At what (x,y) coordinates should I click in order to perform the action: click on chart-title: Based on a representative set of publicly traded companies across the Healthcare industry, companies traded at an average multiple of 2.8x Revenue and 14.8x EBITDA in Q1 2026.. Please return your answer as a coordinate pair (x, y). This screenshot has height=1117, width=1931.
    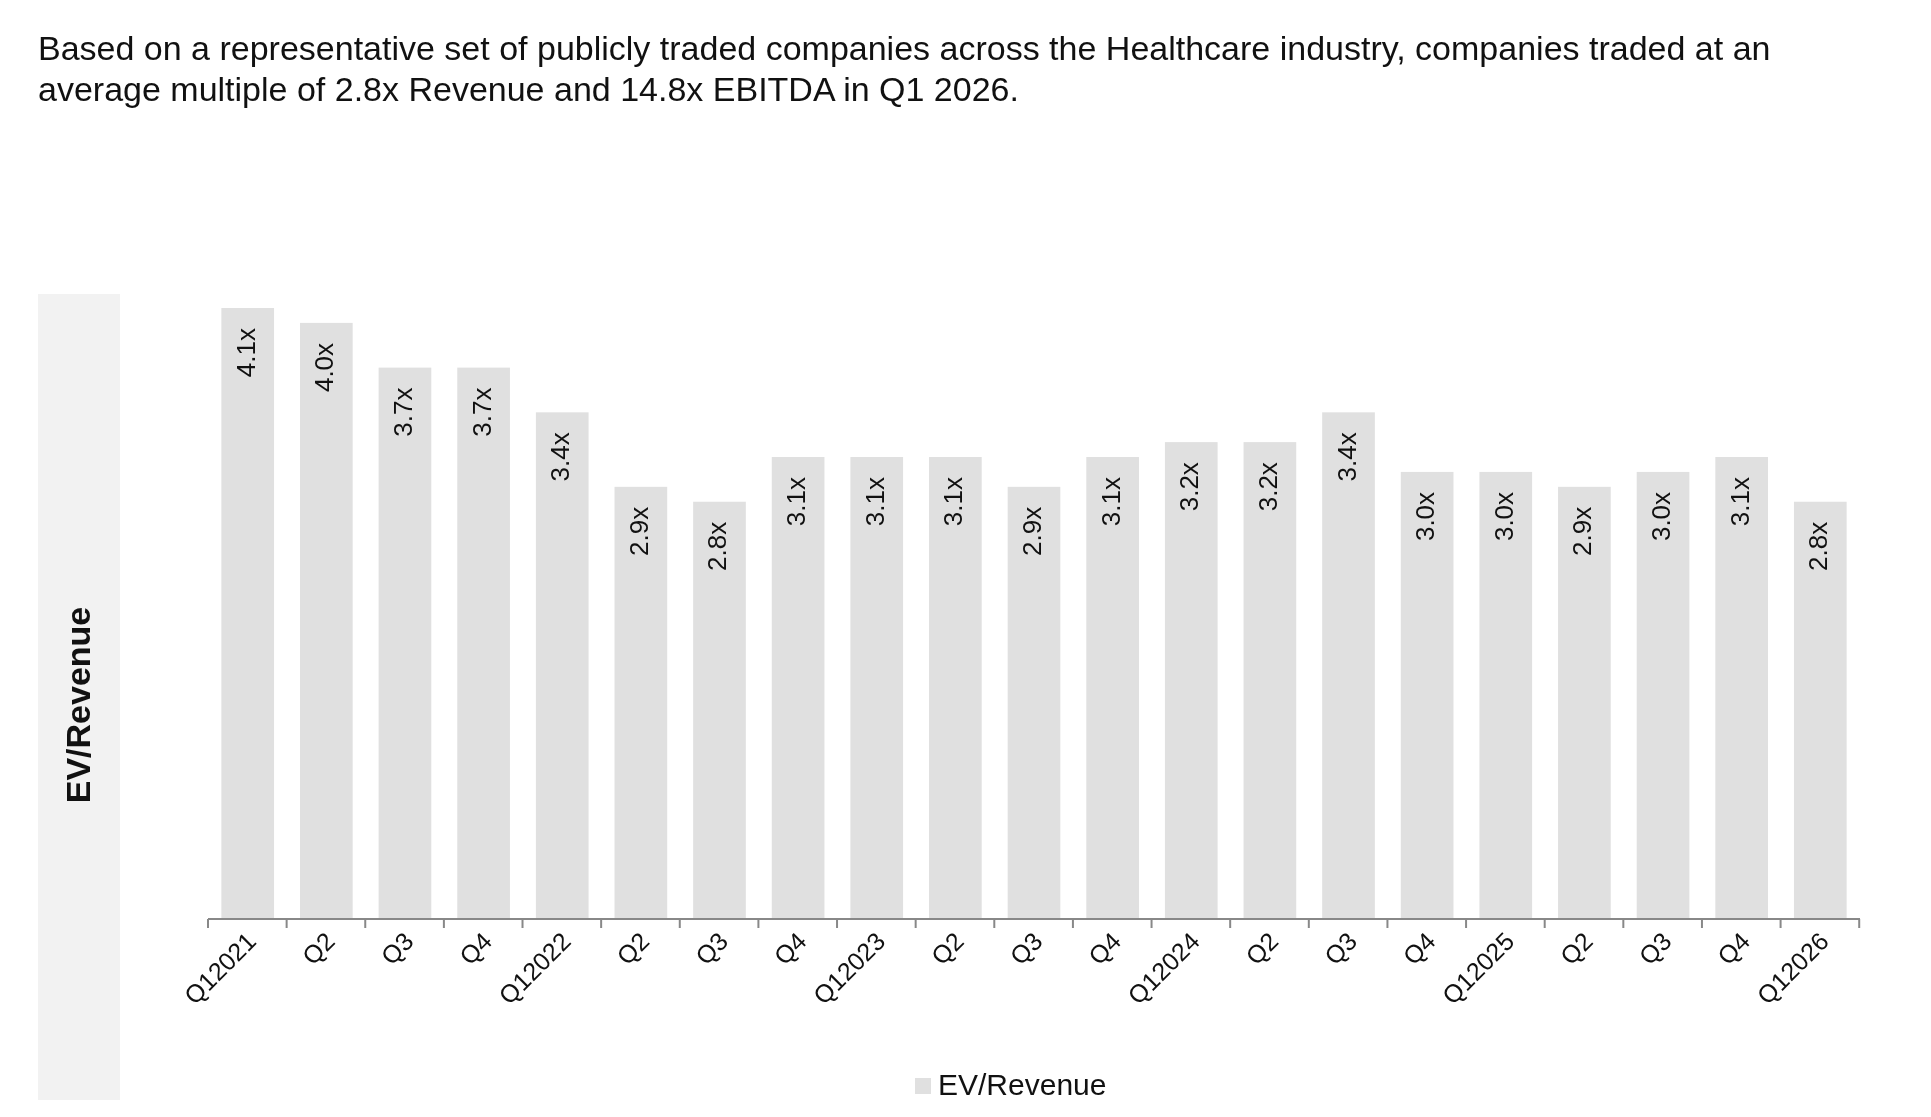
    Looking at the image, I should click on (905, 69).